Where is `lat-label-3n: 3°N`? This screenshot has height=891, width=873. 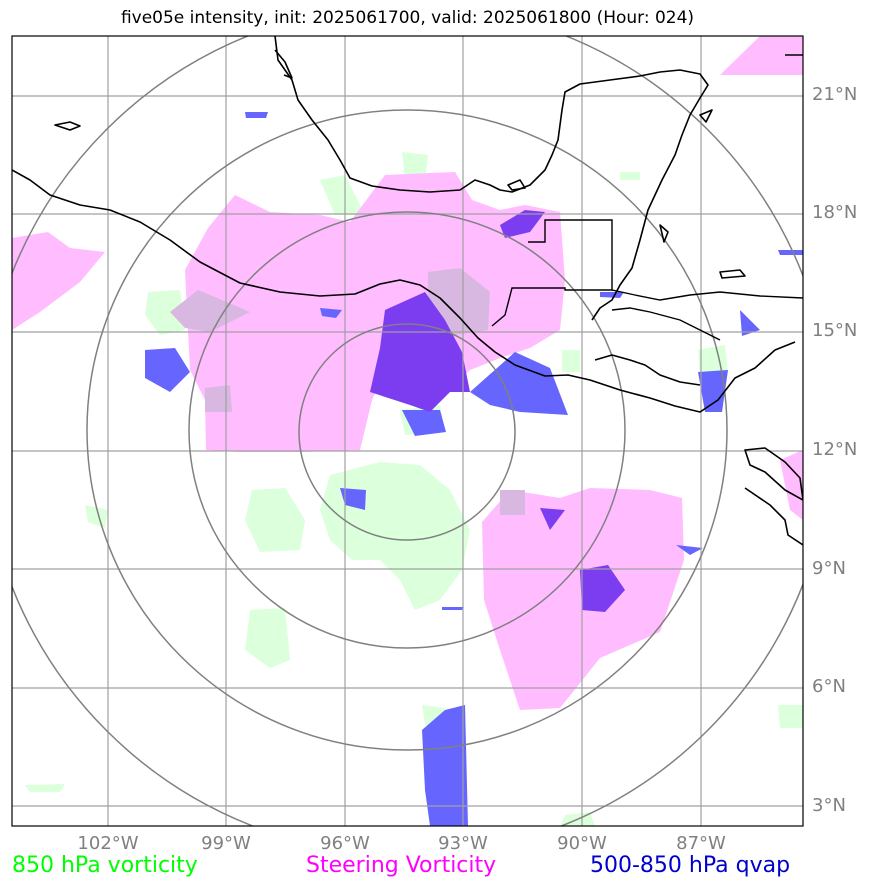
lat-label-3n: 3°N is located at coordinates (829, 805).